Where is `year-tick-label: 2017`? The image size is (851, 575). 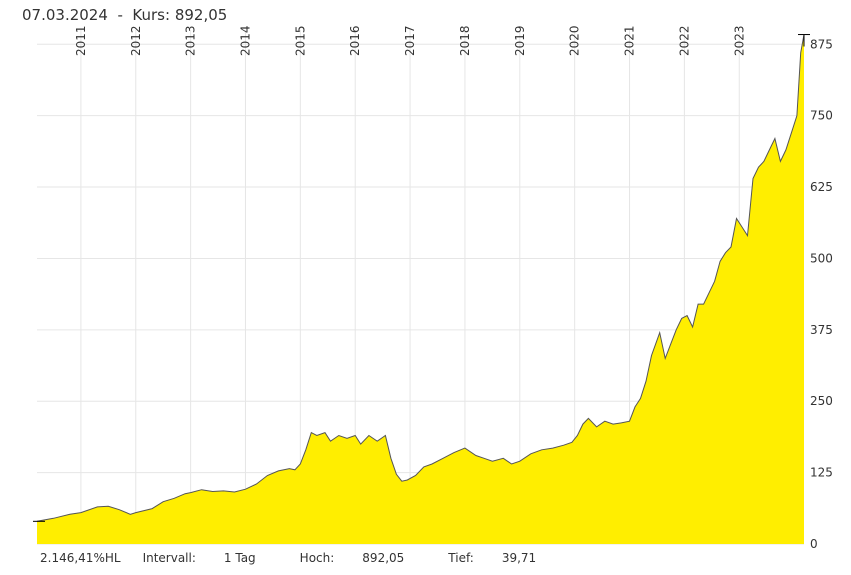
year-tick-label: 2017 is located at coordinates (410, 40).